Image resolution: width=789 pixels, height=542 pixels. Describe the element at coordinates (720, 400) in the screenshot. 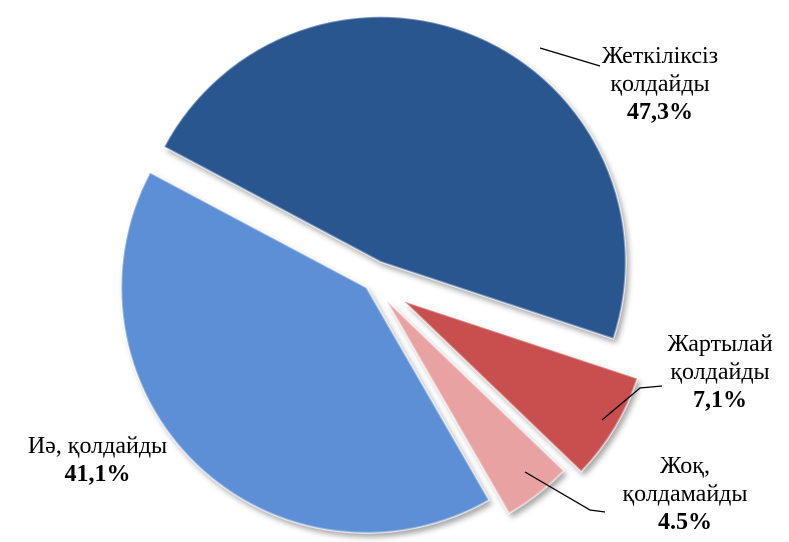

I see `value-label: 7,1%` at that location.